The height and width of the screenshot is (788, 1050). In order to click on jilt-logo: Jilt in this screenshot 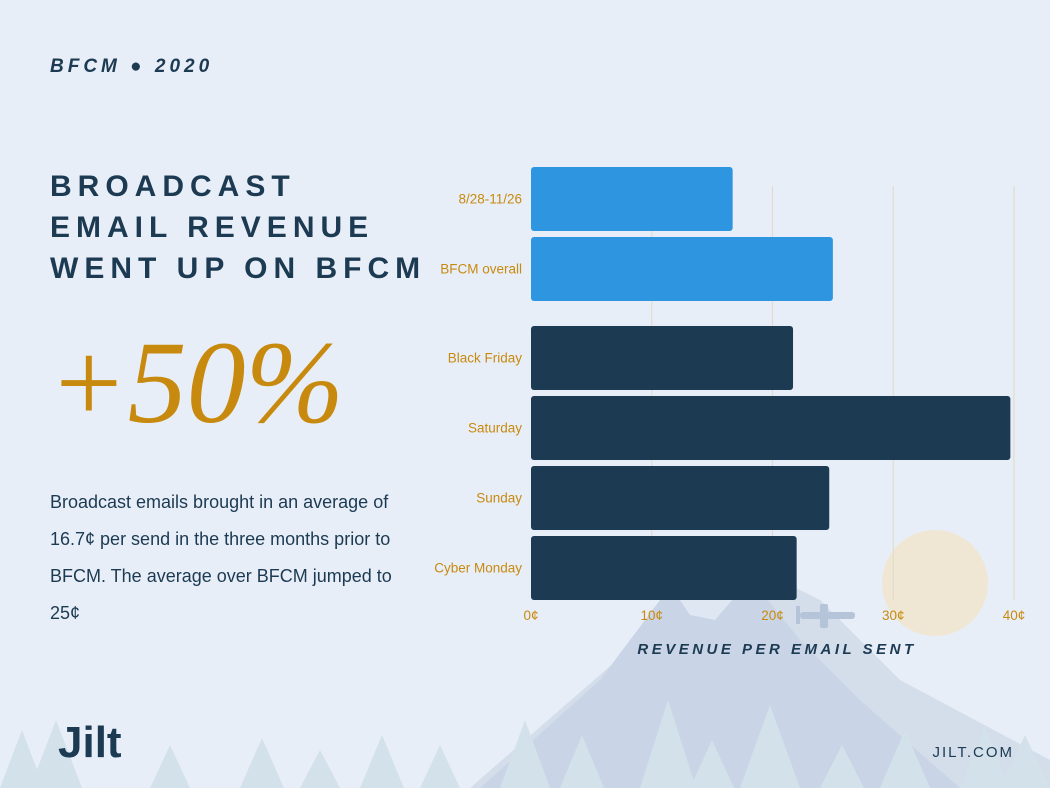, I will do `click(90, 743)`.